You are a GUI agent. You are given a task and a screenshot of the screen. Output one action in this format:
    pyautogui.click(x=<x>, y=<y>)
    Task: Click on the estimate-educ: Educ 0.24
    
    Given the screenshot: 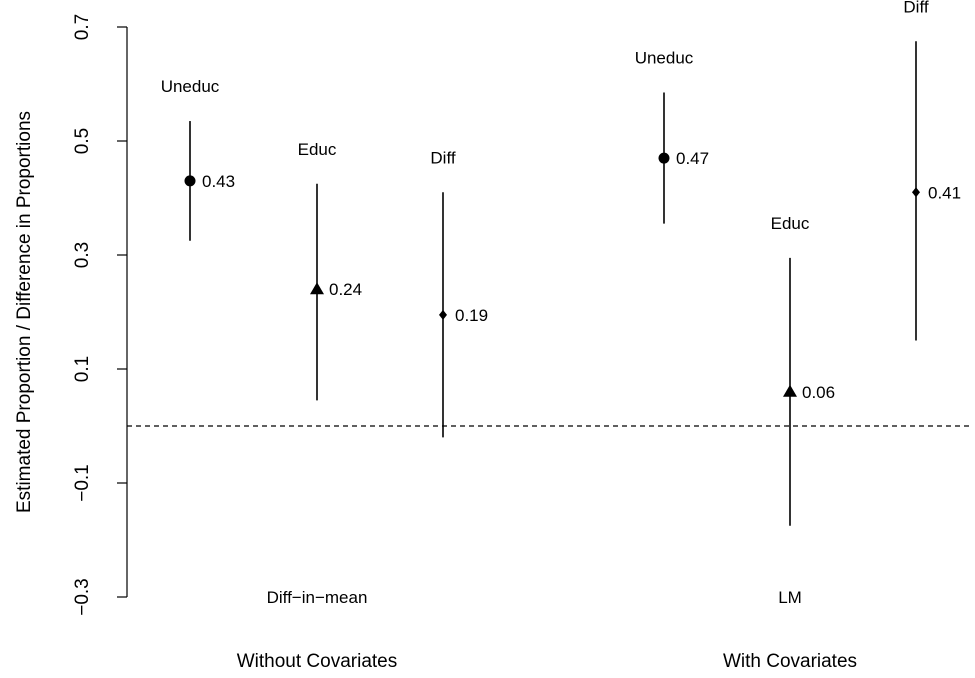 What is the action you would take?
    pyautogui.click(x=330, y=270)
    